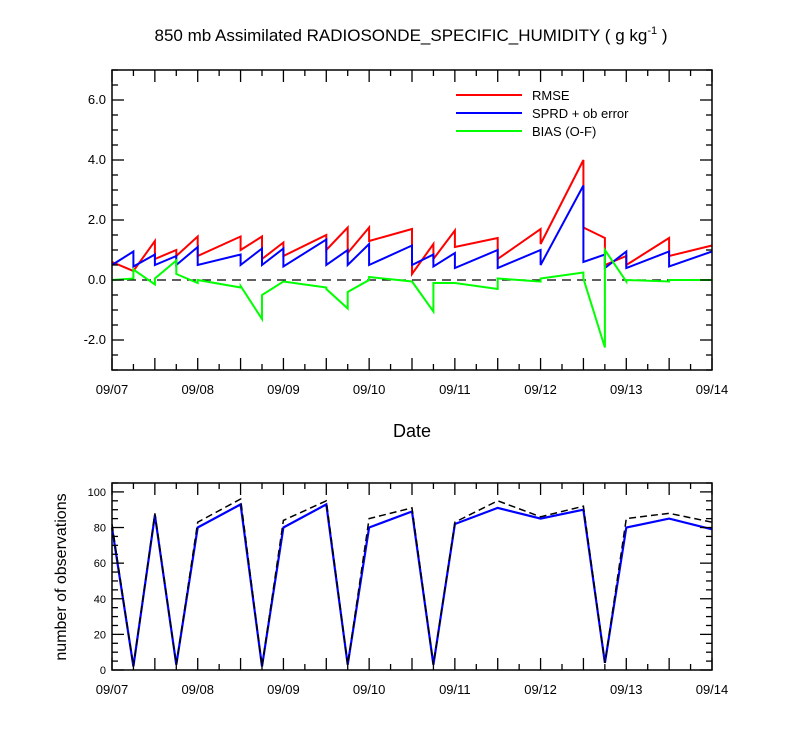 The image size is (800, 750). I want to click on y-tick-label: -2.0, so click(95, 339).